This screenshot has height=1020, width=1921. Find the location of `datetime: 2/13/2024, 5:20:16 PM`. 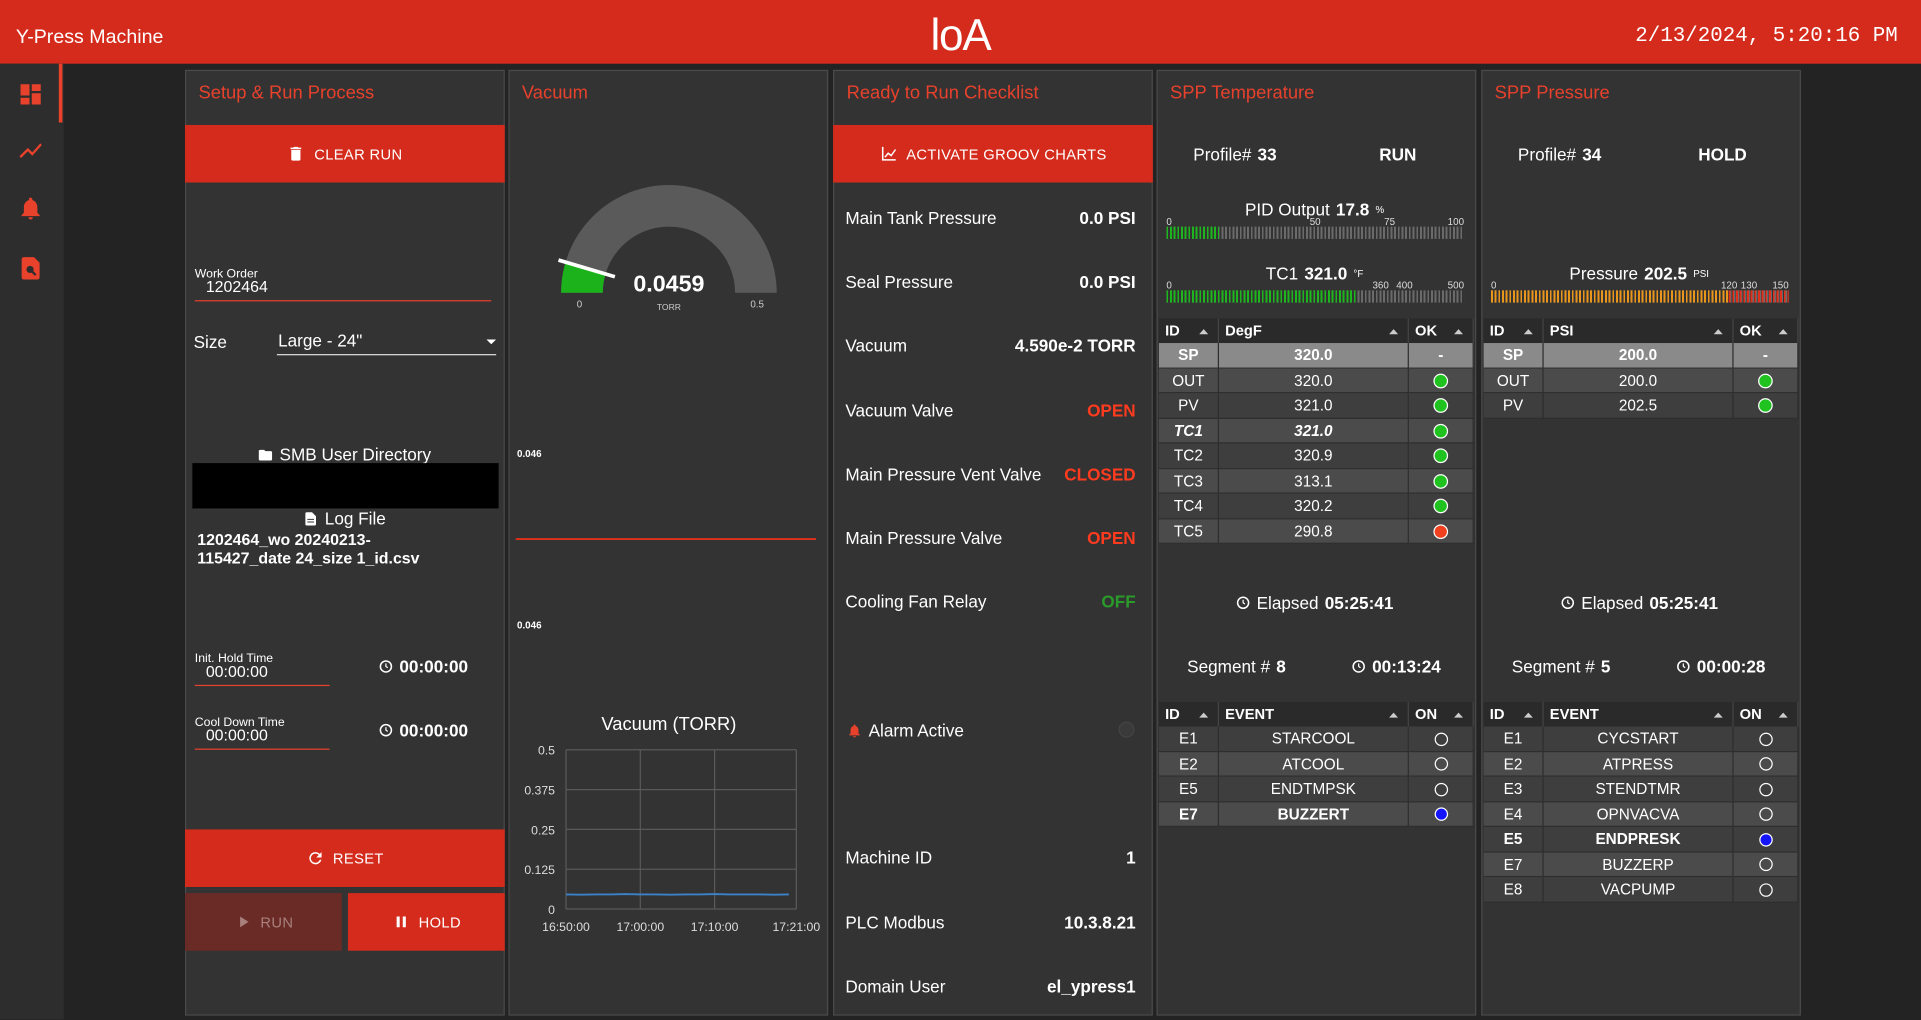

datetime: 2/13/2024, 5:20:16 PM is located at coordinates (1766, 37).